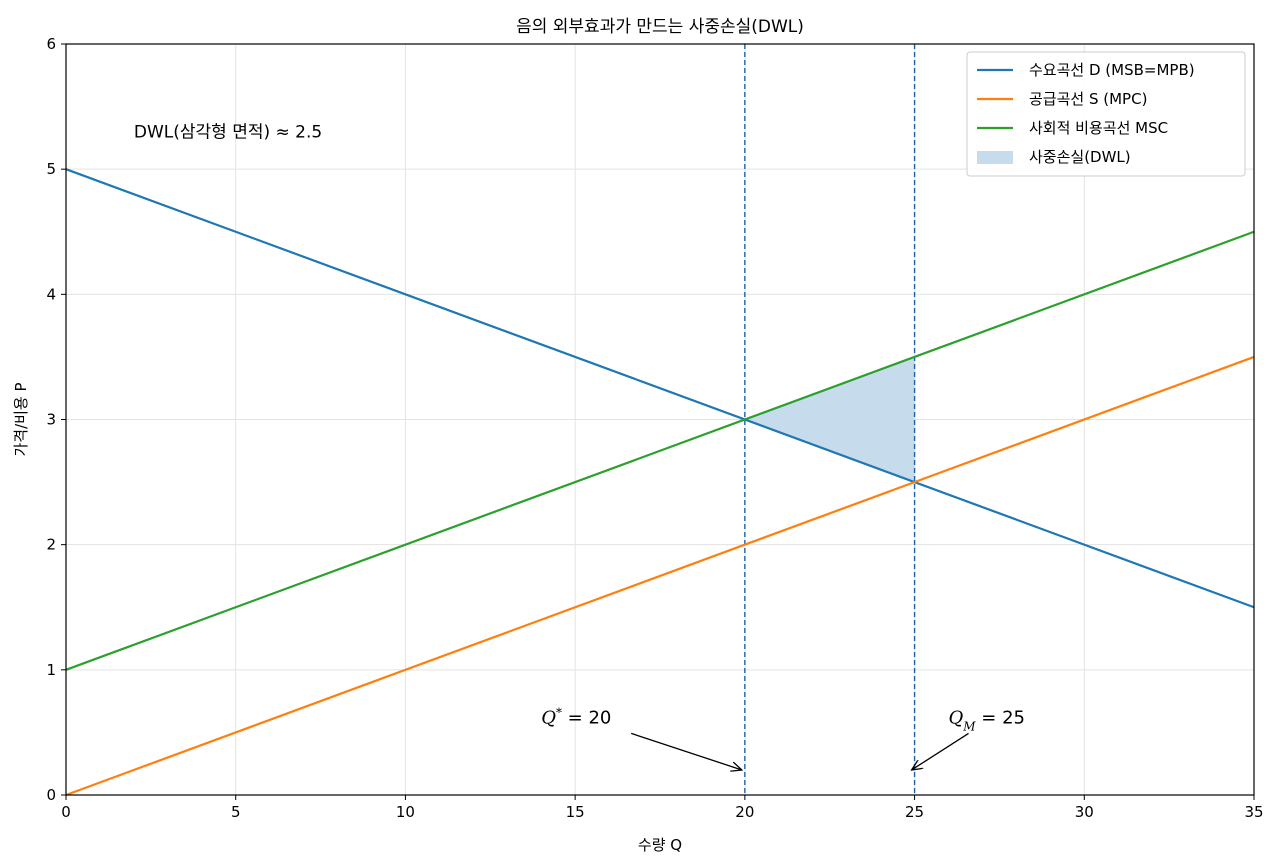 The height and width of the screenshot is (867, 1280). What do you see at coordinates (1112, 70) in the screenshot?
I see `legend-label: 수요곡선 D (MSB=MPB)` at bounding box center [1112, 70].